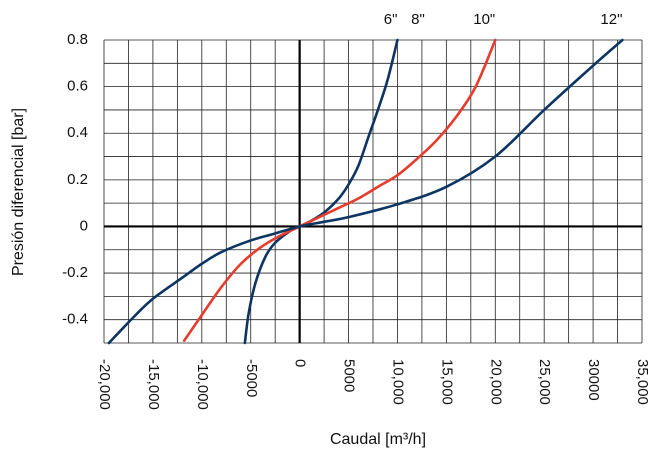 This screenshot has width=656, height=455. Describe the element at coordinates (77, 86) in the screenshot. I see `y-tick-label: 0.6` at that location.